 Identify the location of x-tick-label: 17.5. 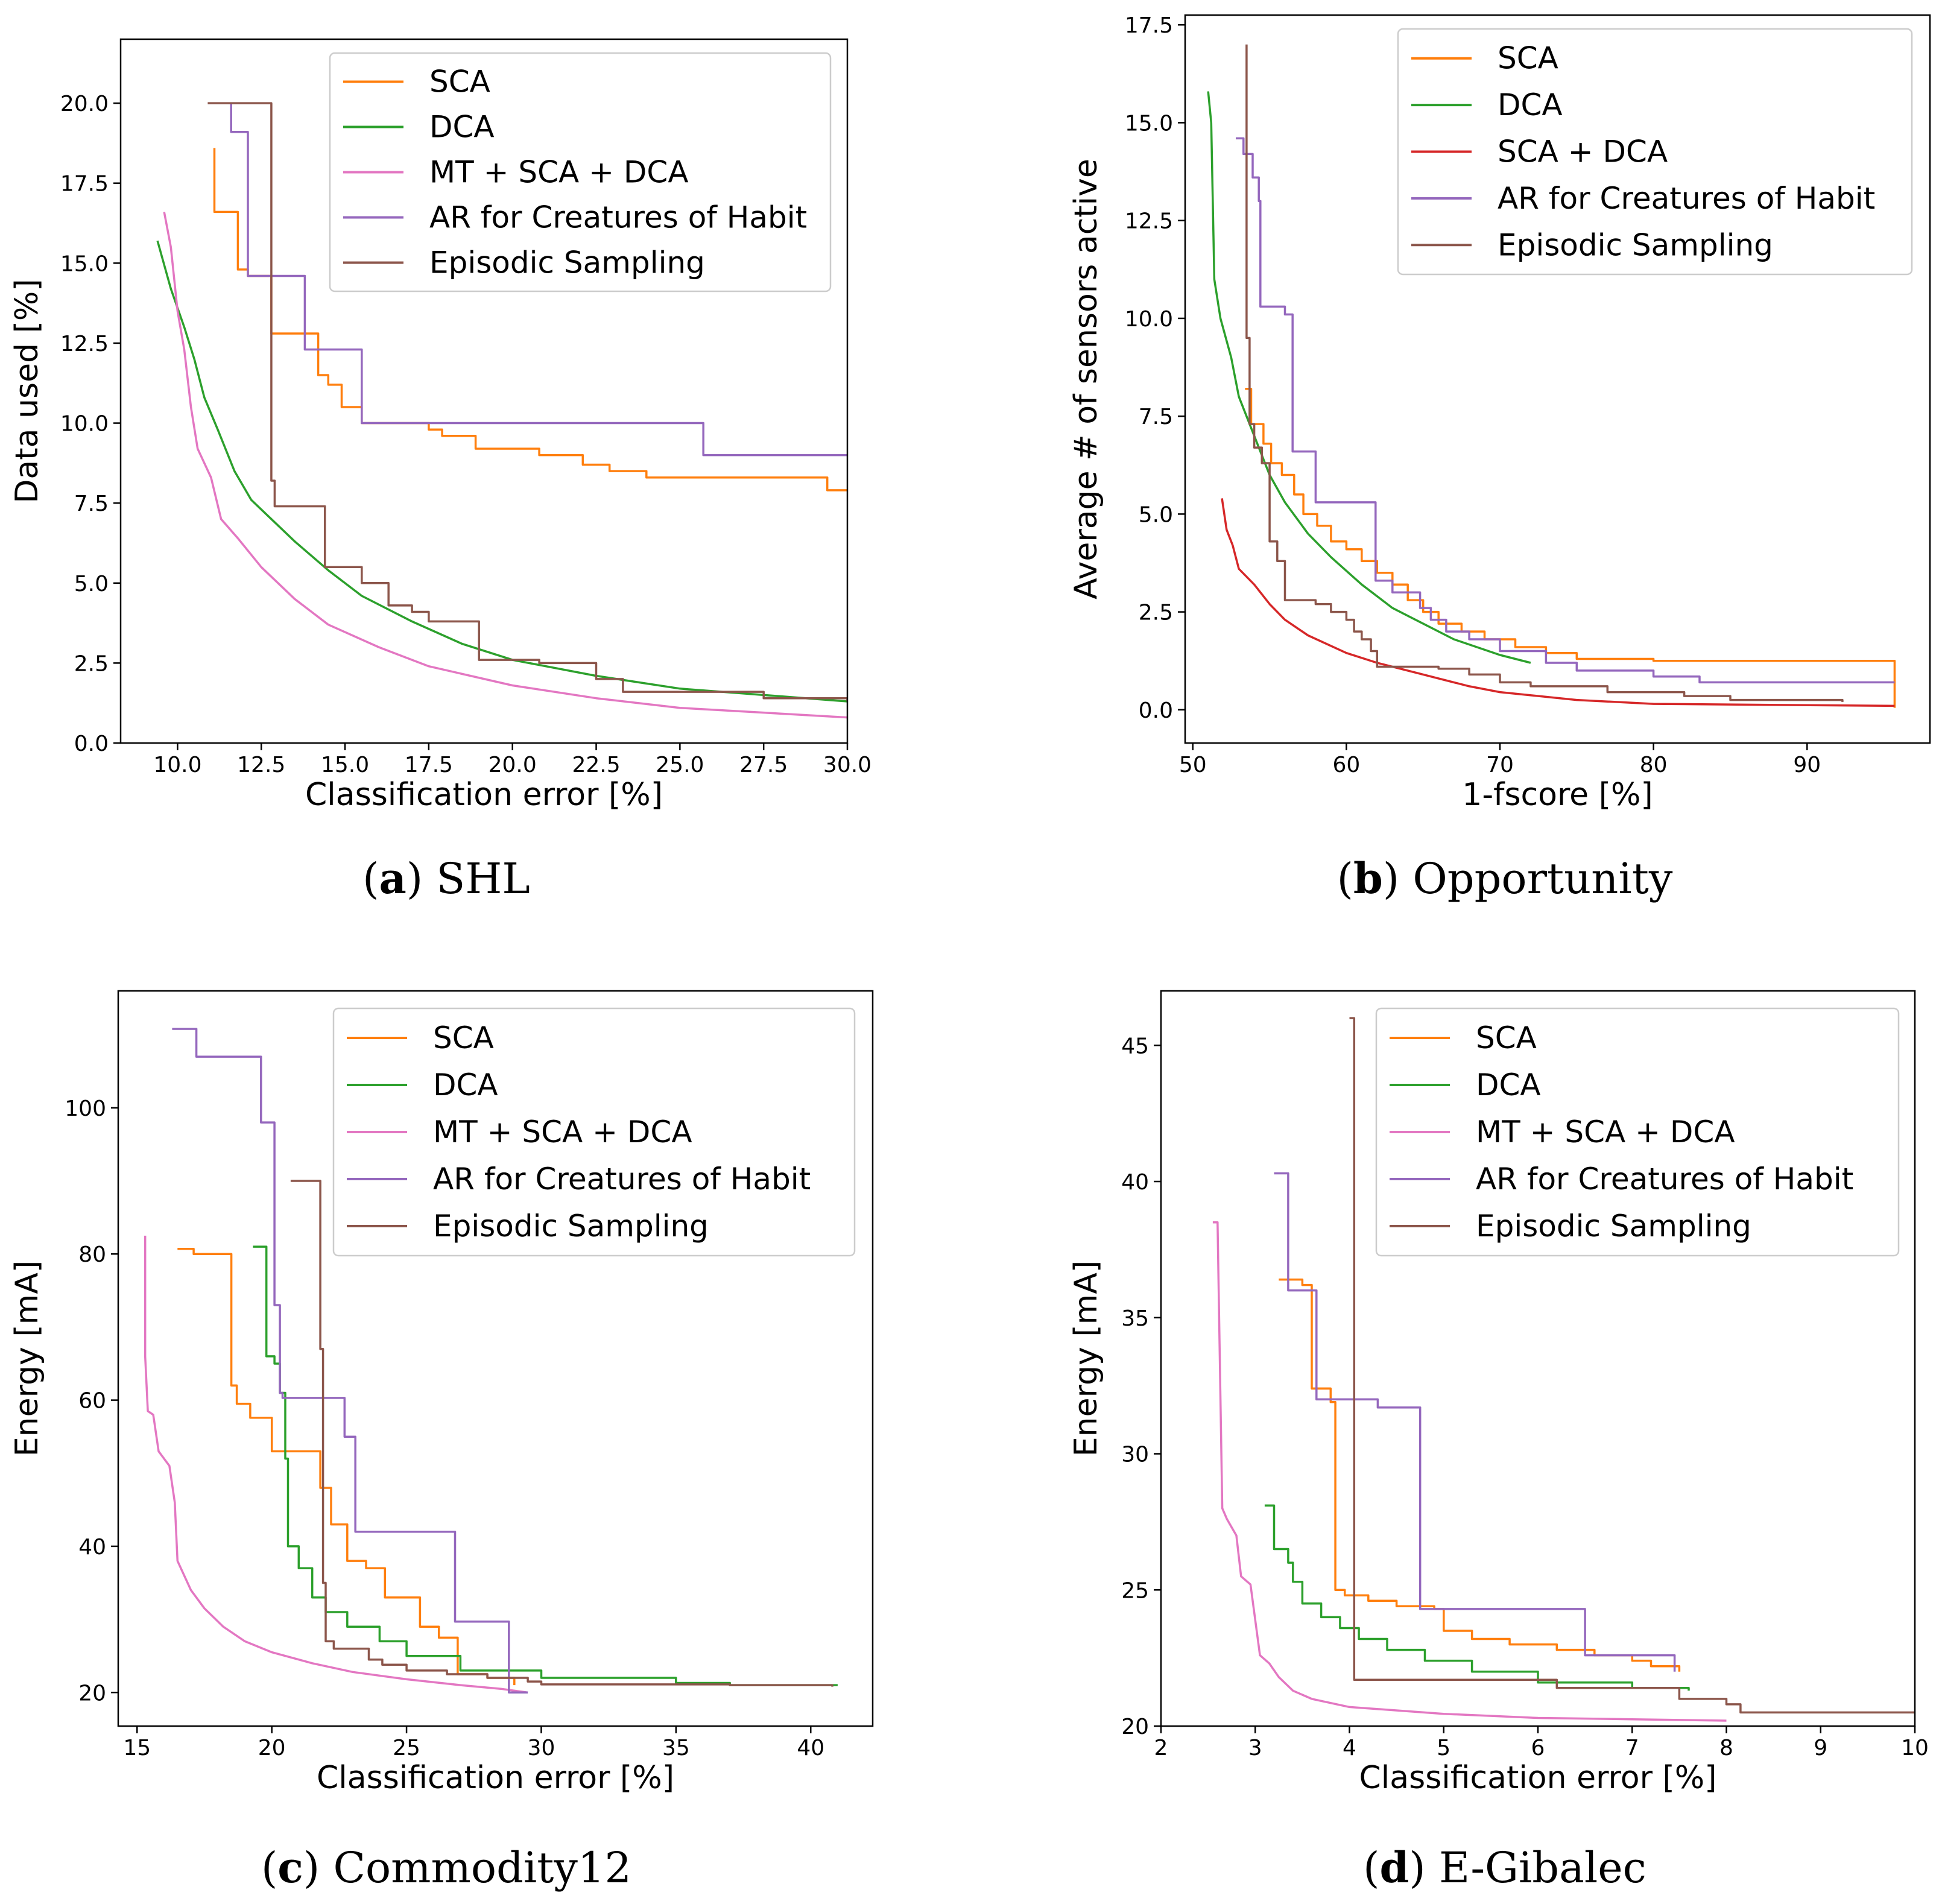
(429, 765).